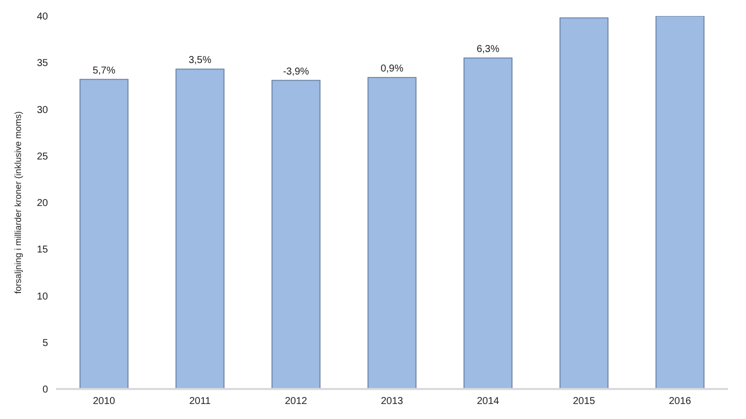 This screenshot has height=419, width=746. I want to click on y-tick-label: 10, so click(42, 296).